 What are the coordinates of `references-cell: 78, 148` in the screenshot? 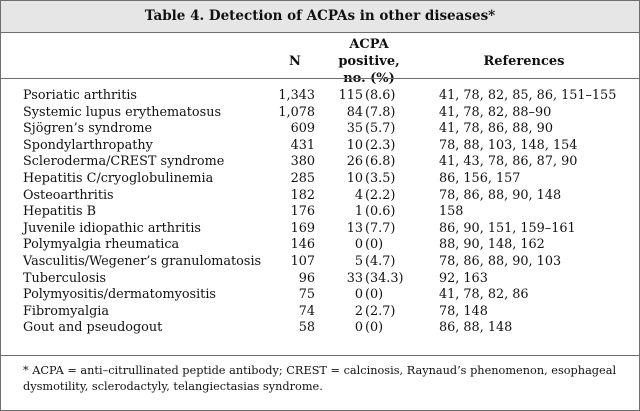 It's located at (463, 311).